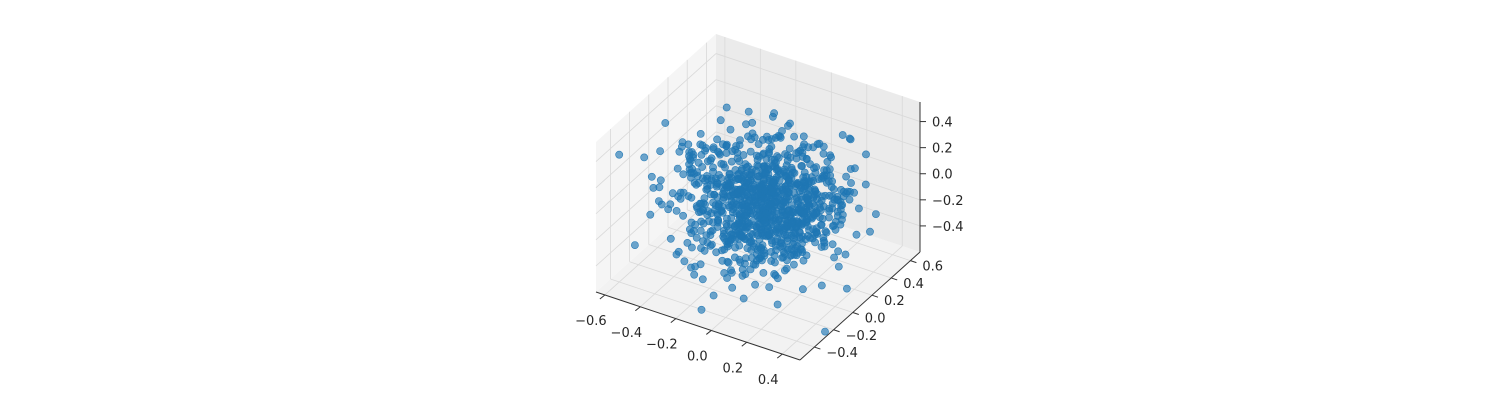 The height and width of the screenshot is (405, 1500). Describe the element at coordinates (860, 306) in the screenshot. I see `y-axis-line` at that location.